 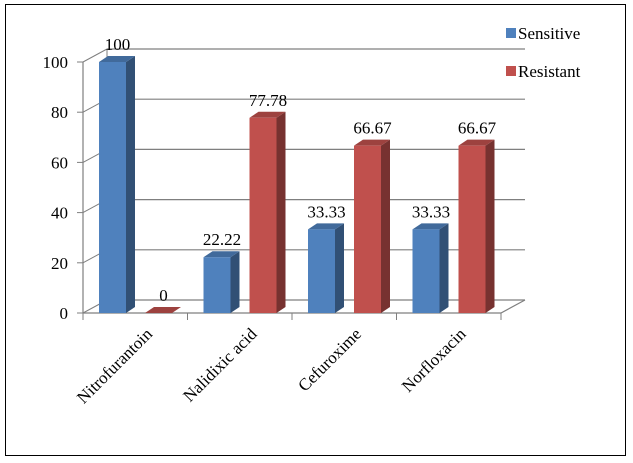 I want to click on data-label: 22.22, so click(x=222, y=239).